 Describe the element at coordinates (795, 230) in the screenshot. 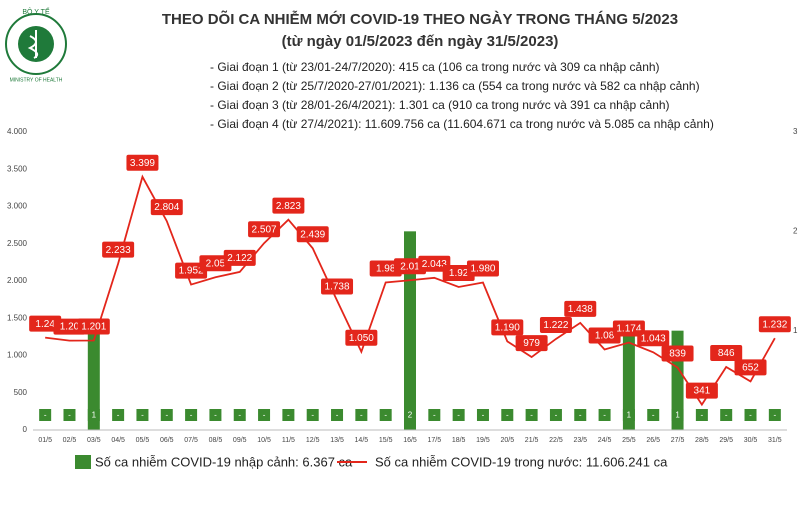

I see `y2-tick-label: 2` at that location.